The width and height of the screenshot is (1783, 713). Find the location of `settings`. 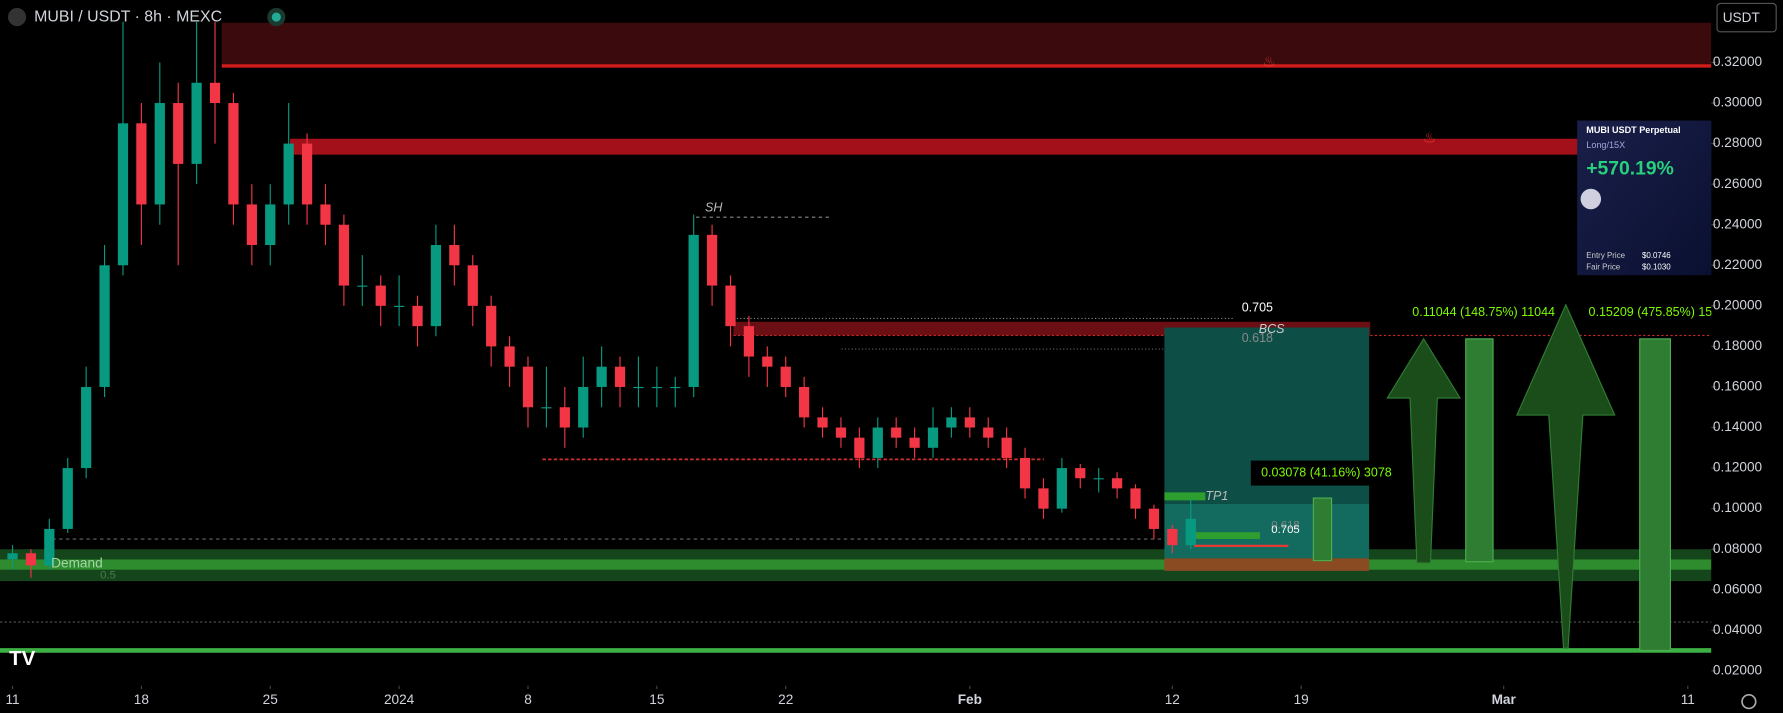

settings is located at coordinates (1749, 701).